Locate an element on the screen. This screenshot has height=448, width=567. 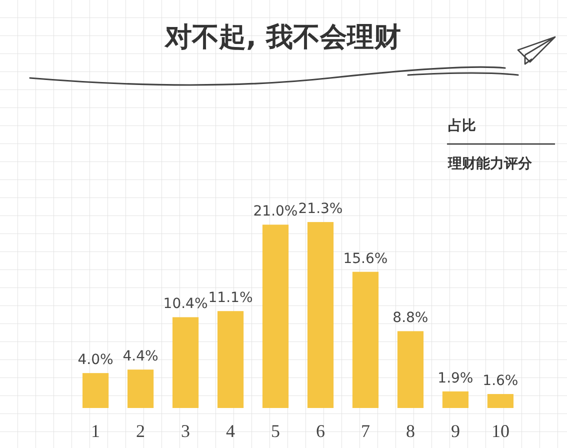
data-label: 1.6% is located at coordinates (500, 381).